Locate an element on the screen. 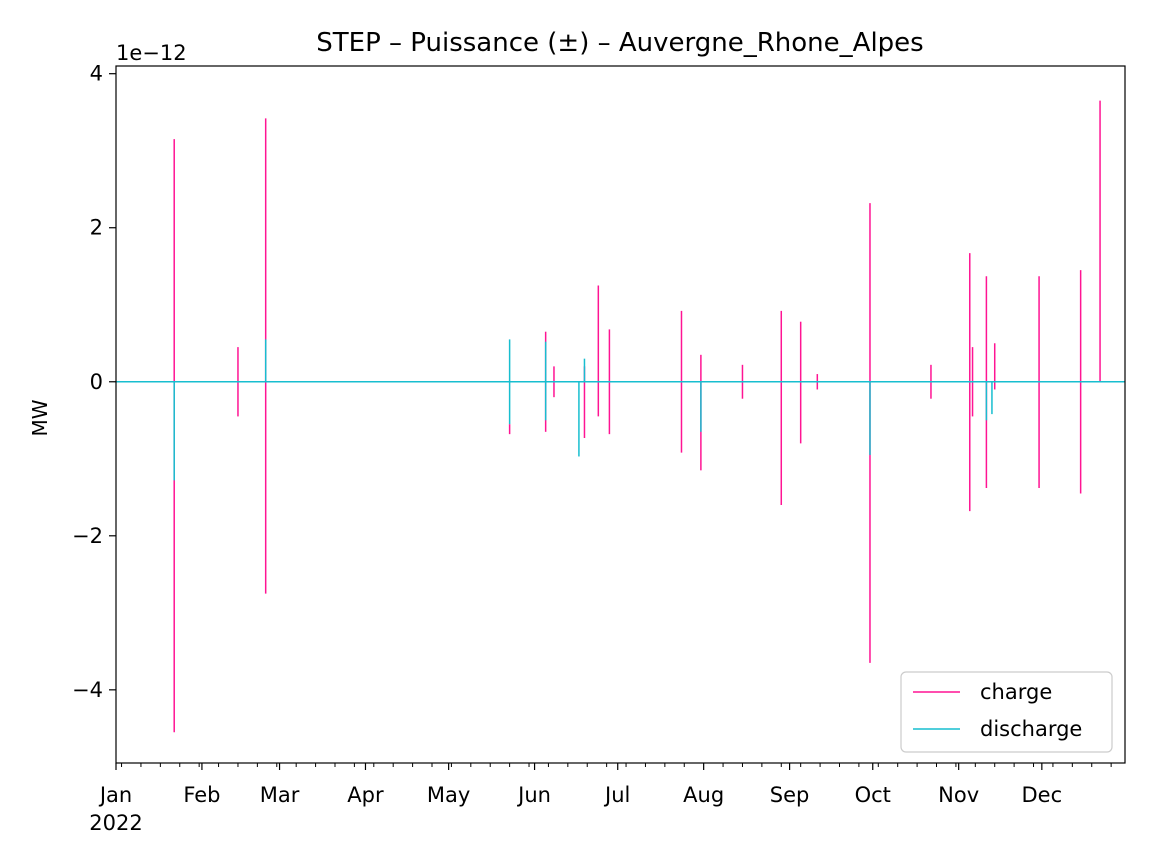  y-tick-label-3: −2 is located at coordinates (87, 536).